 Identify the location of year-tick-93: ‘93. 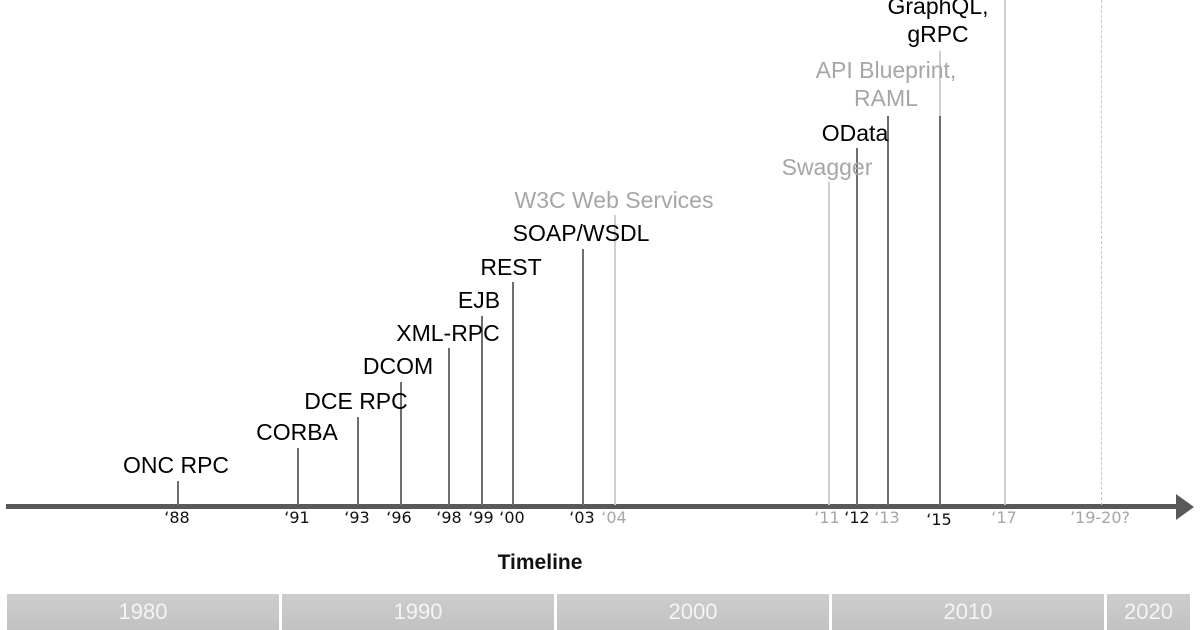
(357, 517).